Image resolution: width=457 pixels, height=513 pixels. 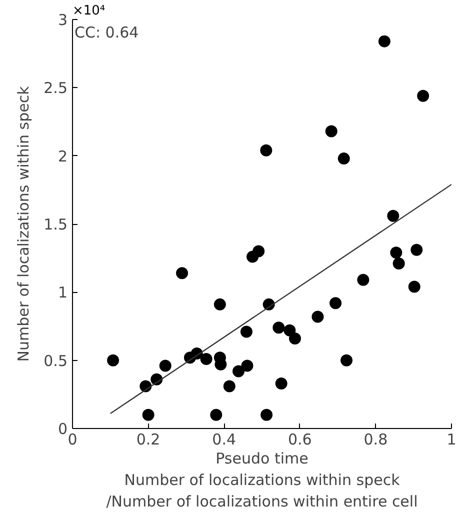 I want to click on y-tick-label: 2.5, so click(x=56, y=88).